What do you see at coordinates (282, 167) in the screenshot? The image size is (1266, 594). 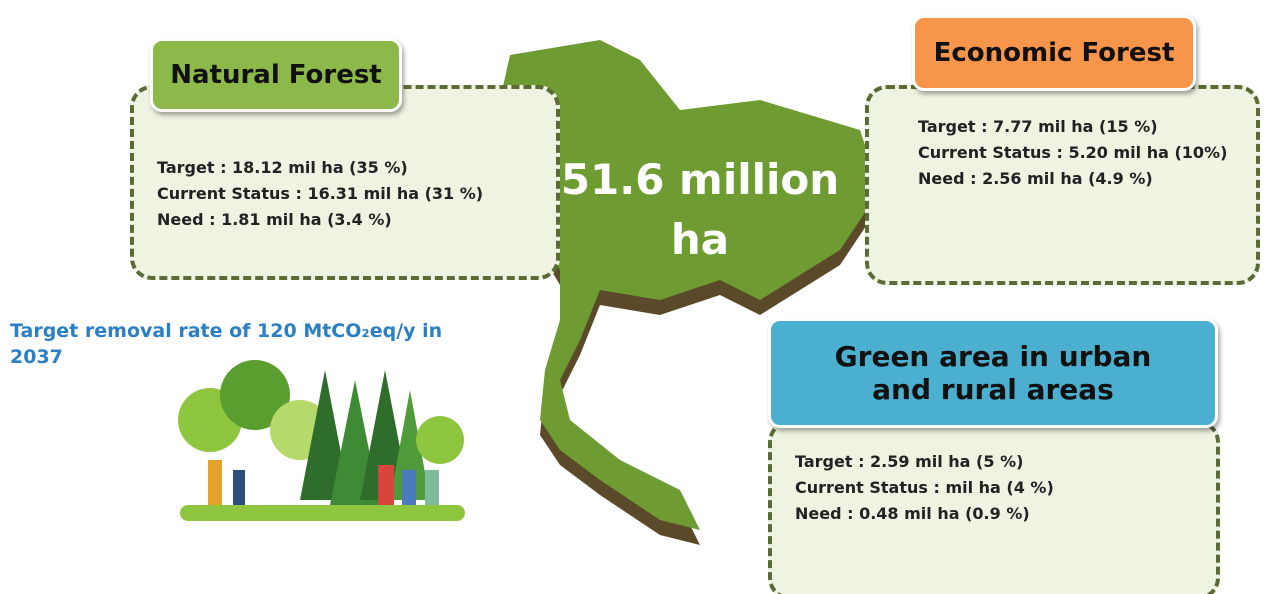 I see `natural-forest-line: Target : 18.12 mil ha (35 %)` at bounding box center [282, 167].